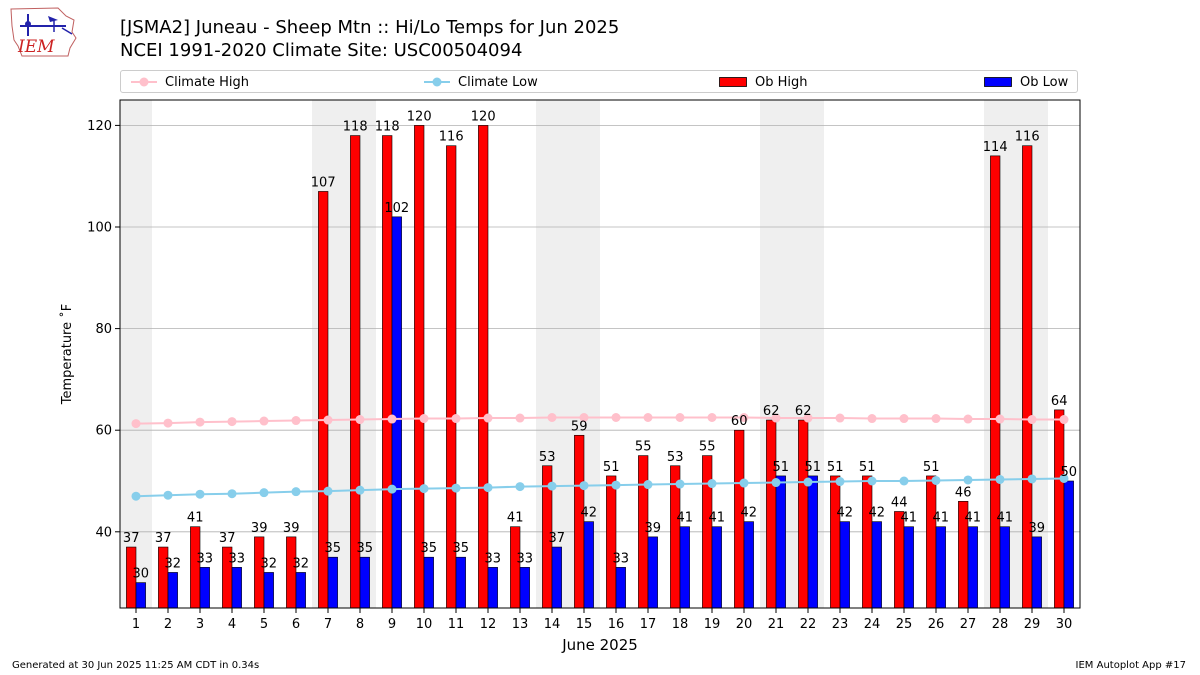  I want to click on ob-high-value-label: 120, so click(483, 116).